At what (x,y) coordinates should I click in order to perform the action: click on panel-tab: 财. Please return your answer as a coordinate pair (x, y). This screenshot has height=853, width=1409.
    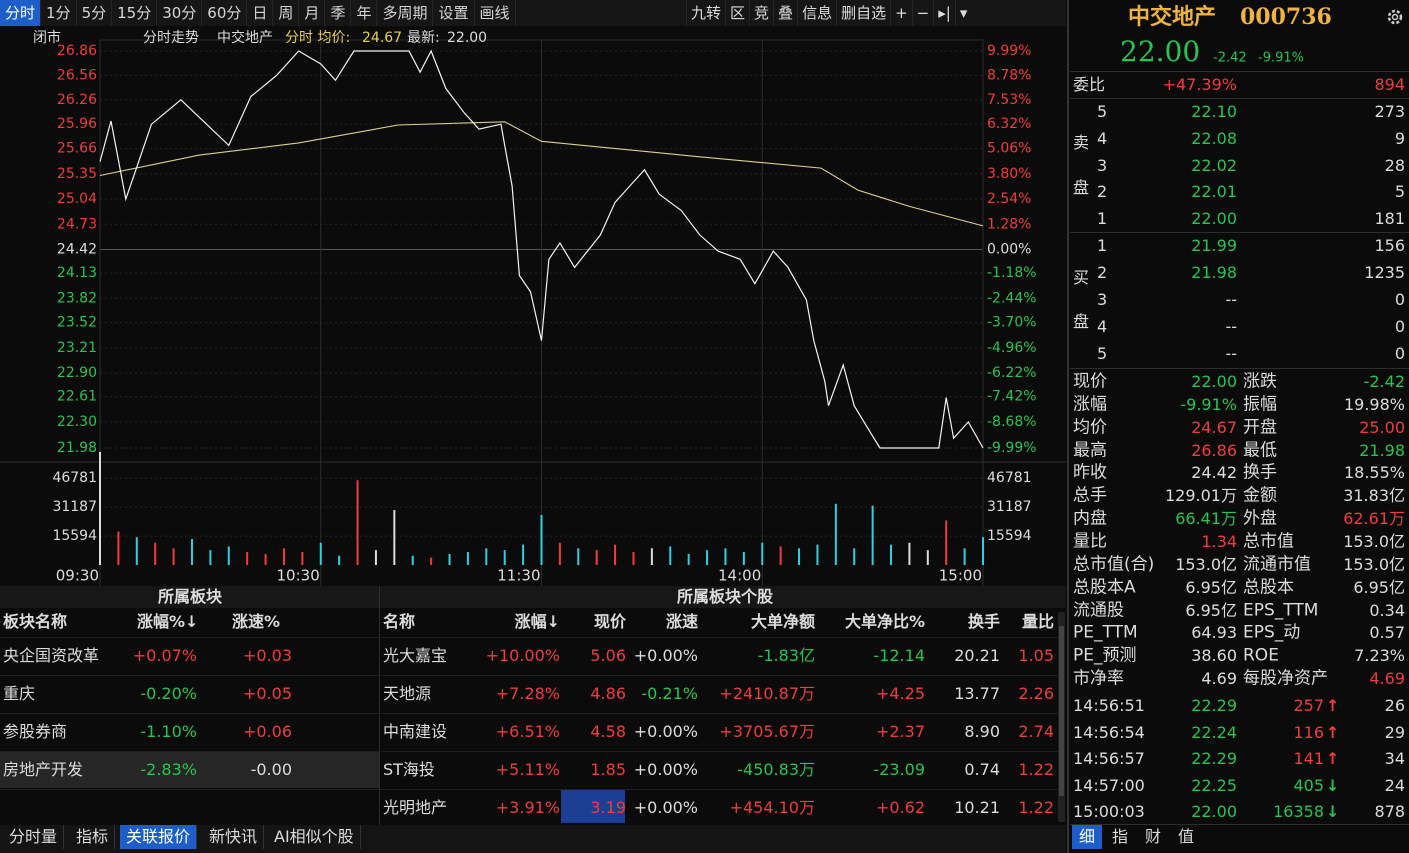
    Looking at the image, I should click on (1153, 836).